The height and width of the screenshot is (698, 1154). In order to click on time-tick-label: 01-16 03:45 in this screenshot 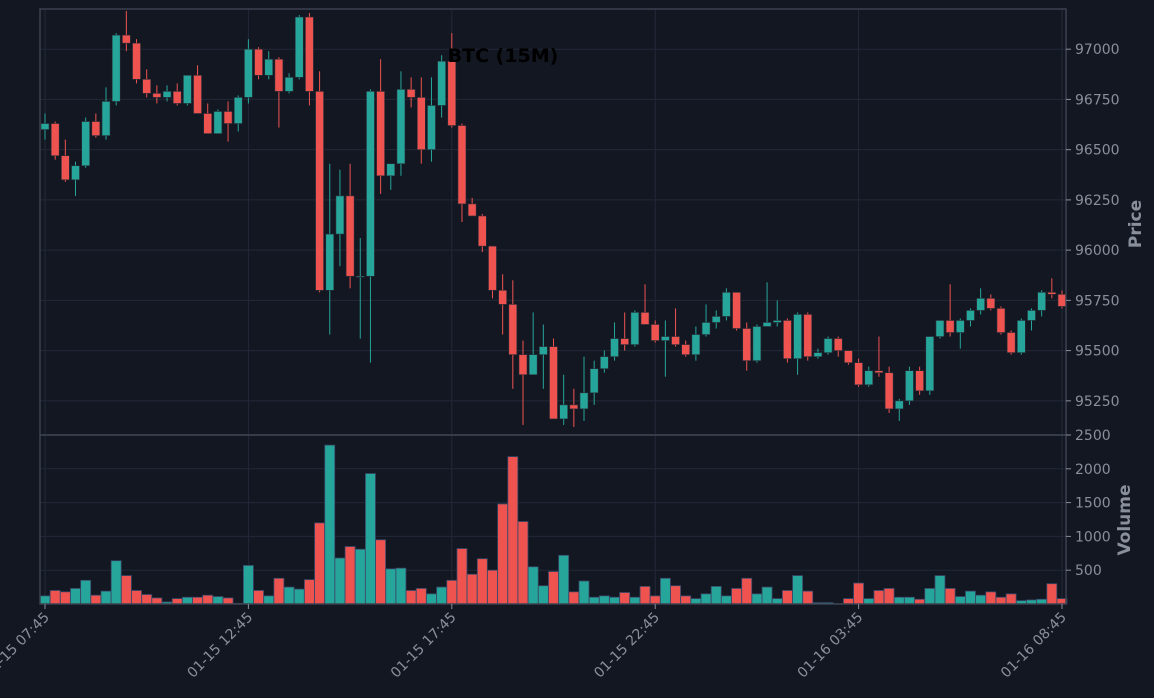, I will do `click(831, 646)`.